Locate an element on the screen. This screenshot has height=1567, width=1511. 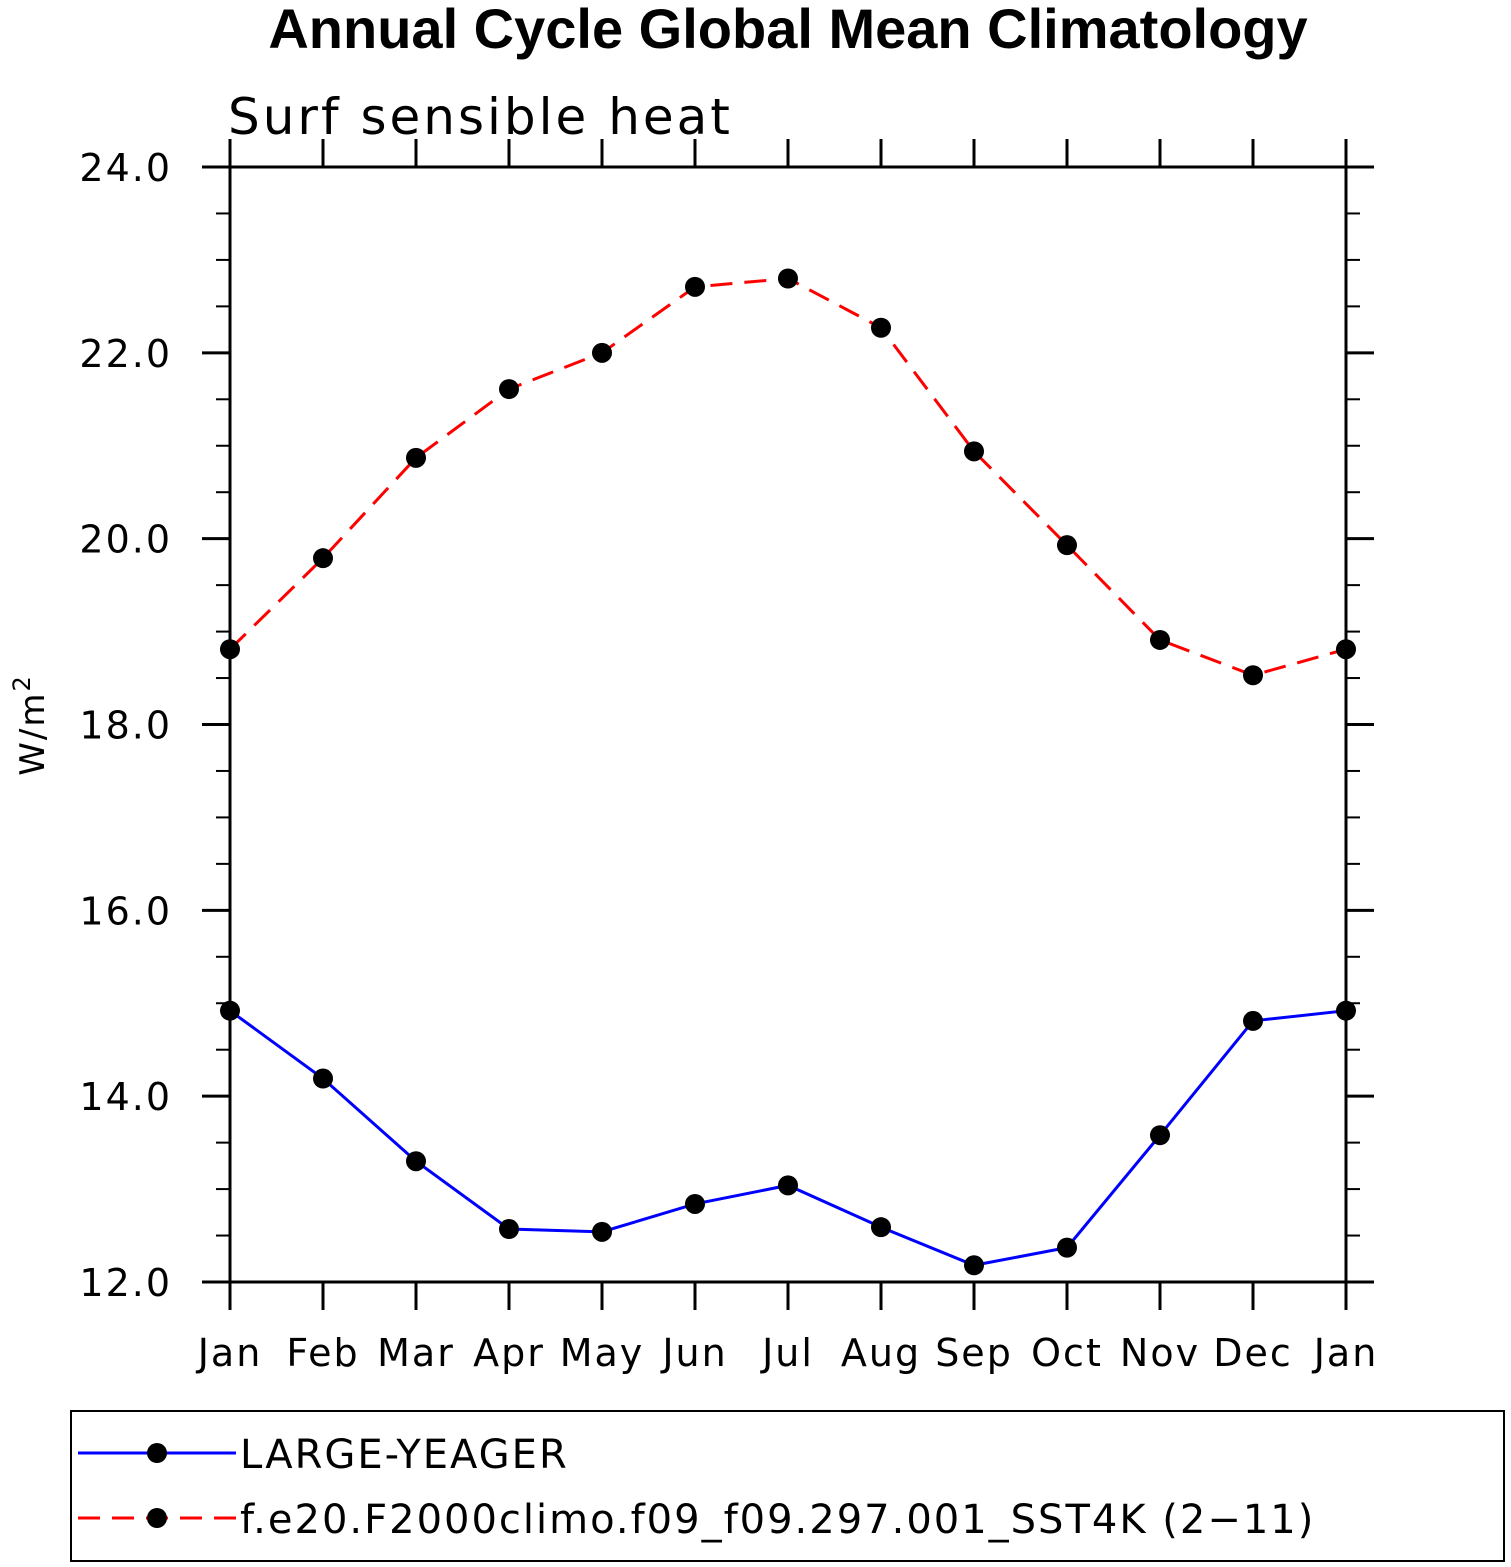
x-tick-label: Dec is located at coordinates (1253, 1353).